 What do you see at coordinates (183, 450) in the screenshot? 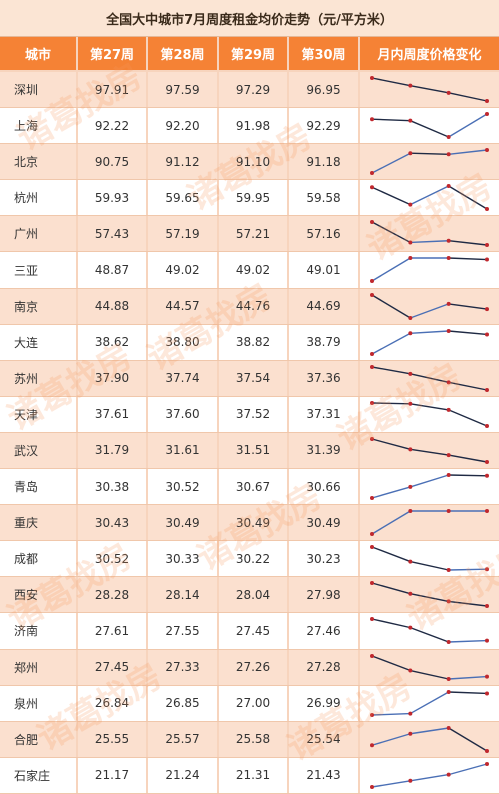
I see `price-cell: 31.61` at bounding box center [183, 450].